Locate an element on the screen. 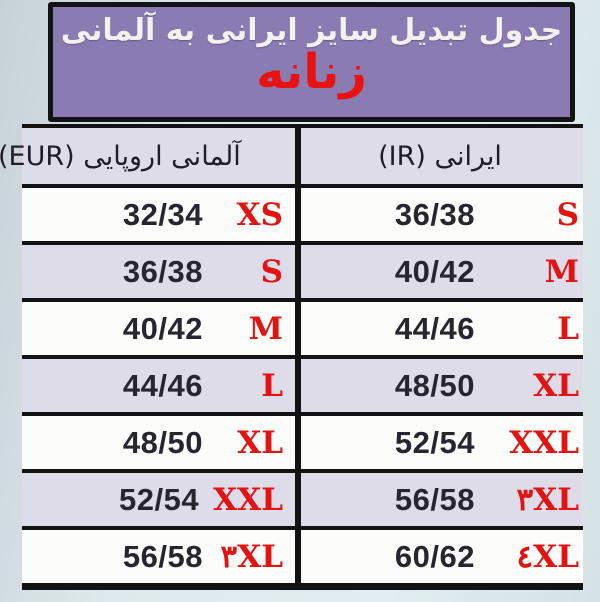  cell-ir: 48/50 XL is located at coordinates (442, 385).